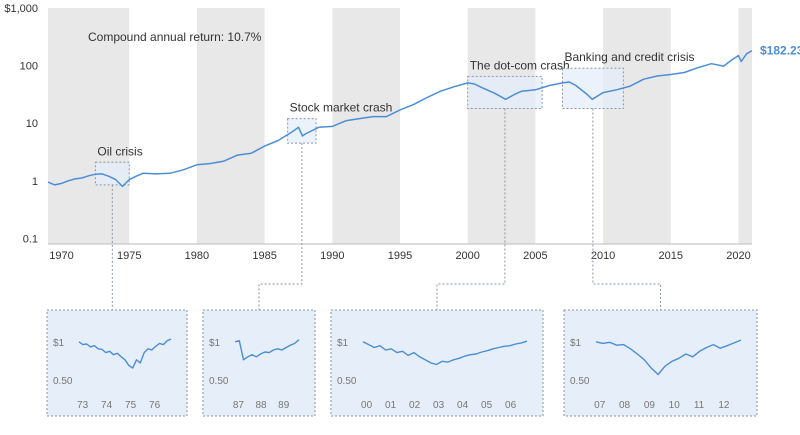 This screenshot has width=800, height=435. What do you see at coordinates (625, 405) in the screenshot?
I see `inset-x-tick-label: 08` at bounding box center [625, 405].